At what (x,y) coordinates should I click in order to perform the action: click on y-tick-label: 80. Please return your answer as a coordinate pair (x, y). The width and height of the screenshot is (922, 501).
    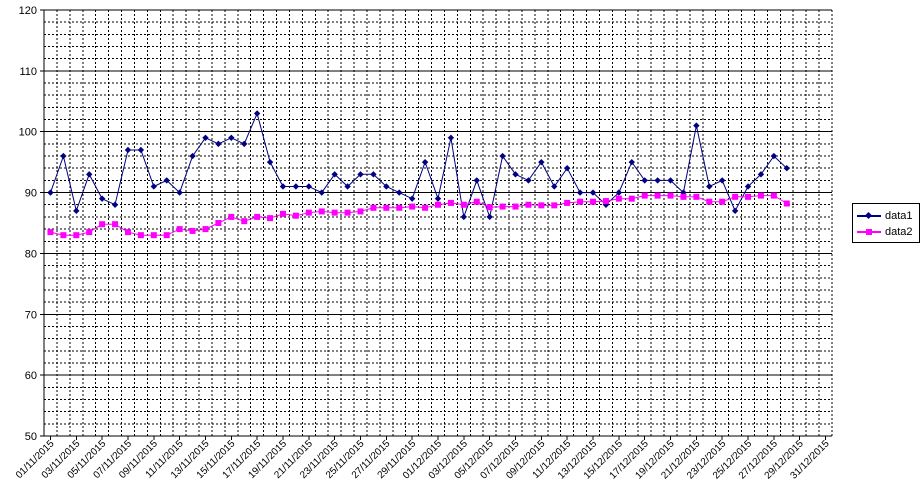
    Looking at the image, I should click on (31, 254).